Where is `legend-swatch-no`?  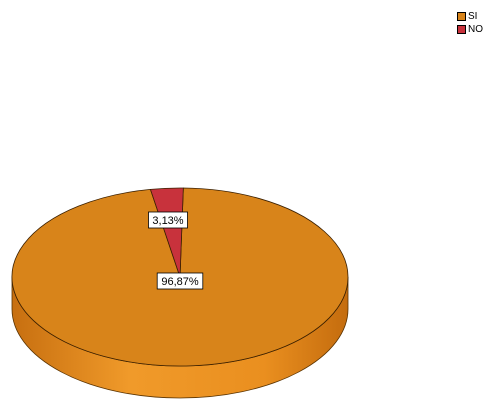 legend-swatch-no is located at coordinates (461, 29).